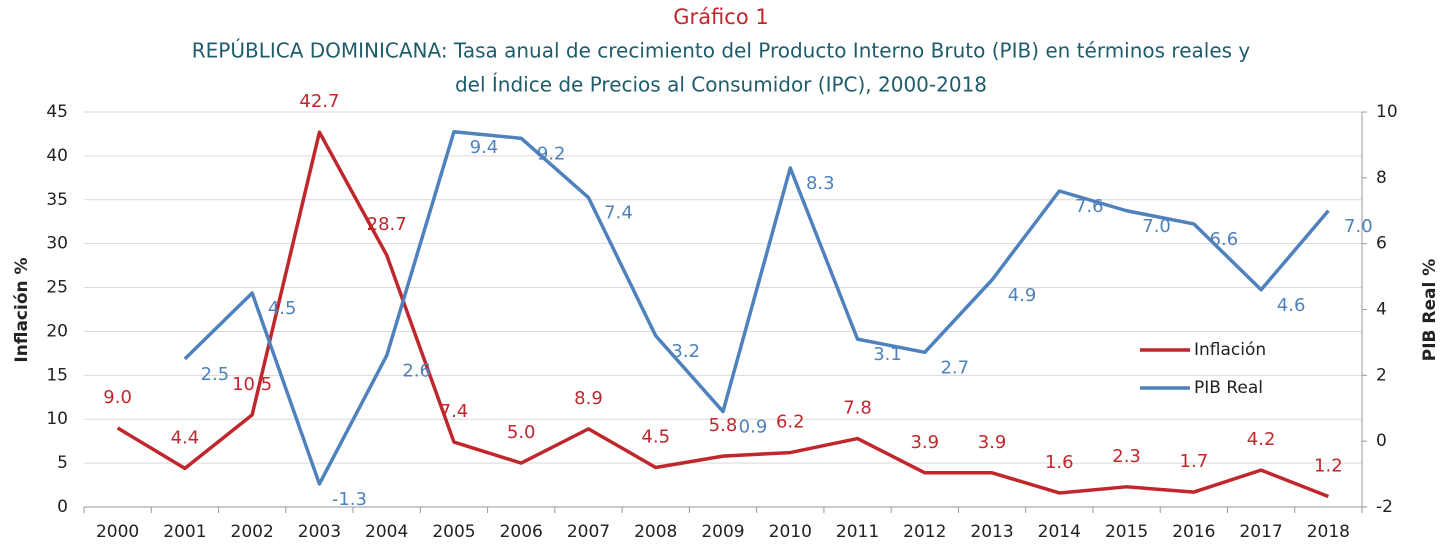 The width and height of the screenshot is (1442, 544). What do you see at coordinates (22, 309) in the screenshot?
I see `y-axis-label: Inflación %` at bounding box center [22, 309].